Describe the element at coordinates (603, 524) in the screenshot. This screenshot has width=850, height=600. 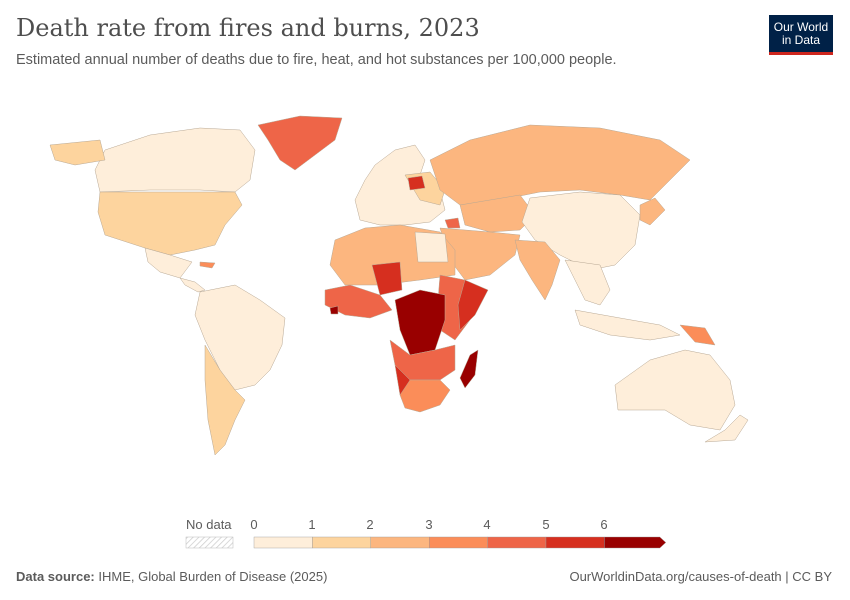
I see `legend-tick: 6` at that location.